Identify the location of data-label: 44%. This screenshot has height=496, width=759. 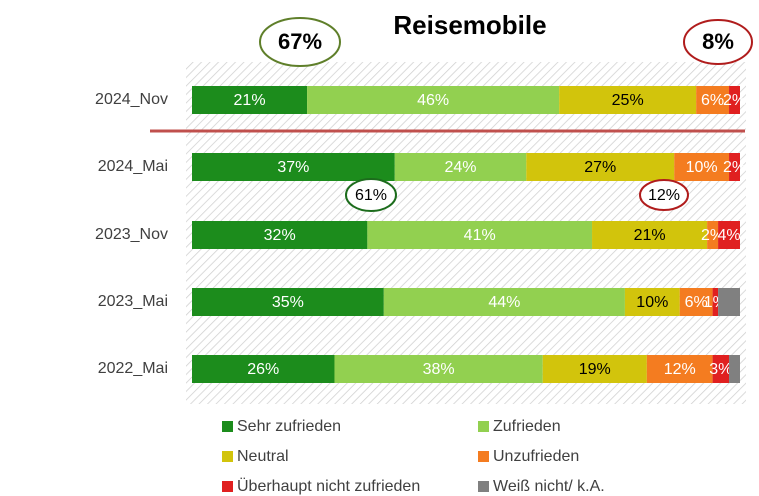
(504, 302).